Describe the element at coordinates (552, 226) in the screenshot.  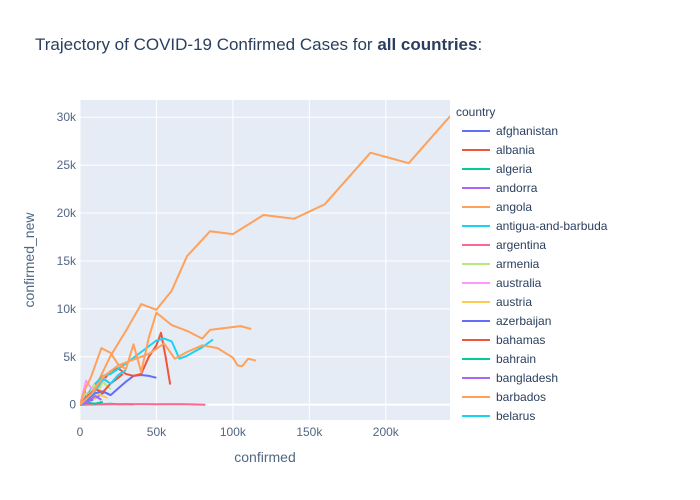
I see `legend-label: antigua-and-barbuda` at that location.